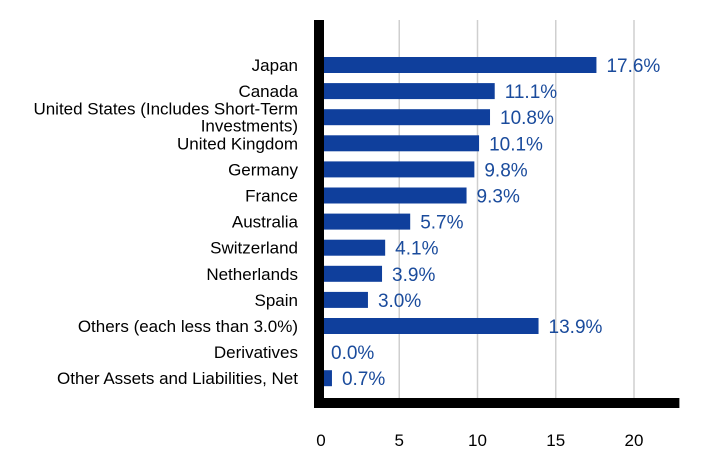  Describe the element at coordinates (441, 223) in the screenshot. I see `data-label: 5.7%` at that location.